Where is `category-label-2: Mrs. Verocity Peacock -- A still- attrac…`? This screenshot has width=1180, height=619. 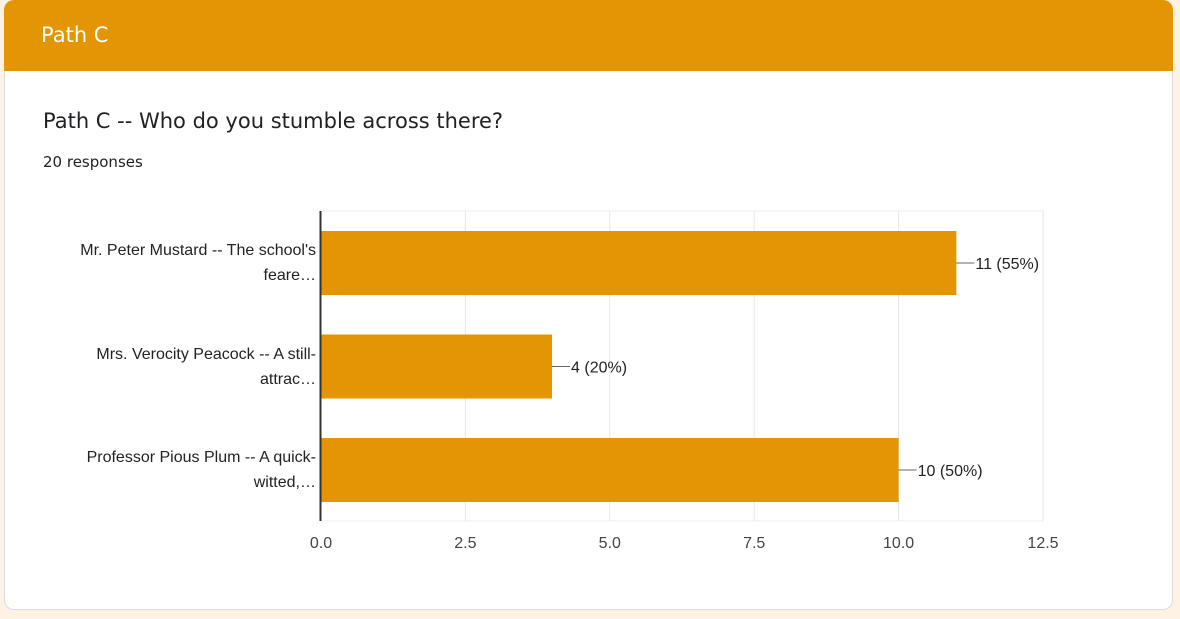
category-label-2: Mrs. Verocity Peacock -- A still- attrac… is located at coordinates (171, 367).